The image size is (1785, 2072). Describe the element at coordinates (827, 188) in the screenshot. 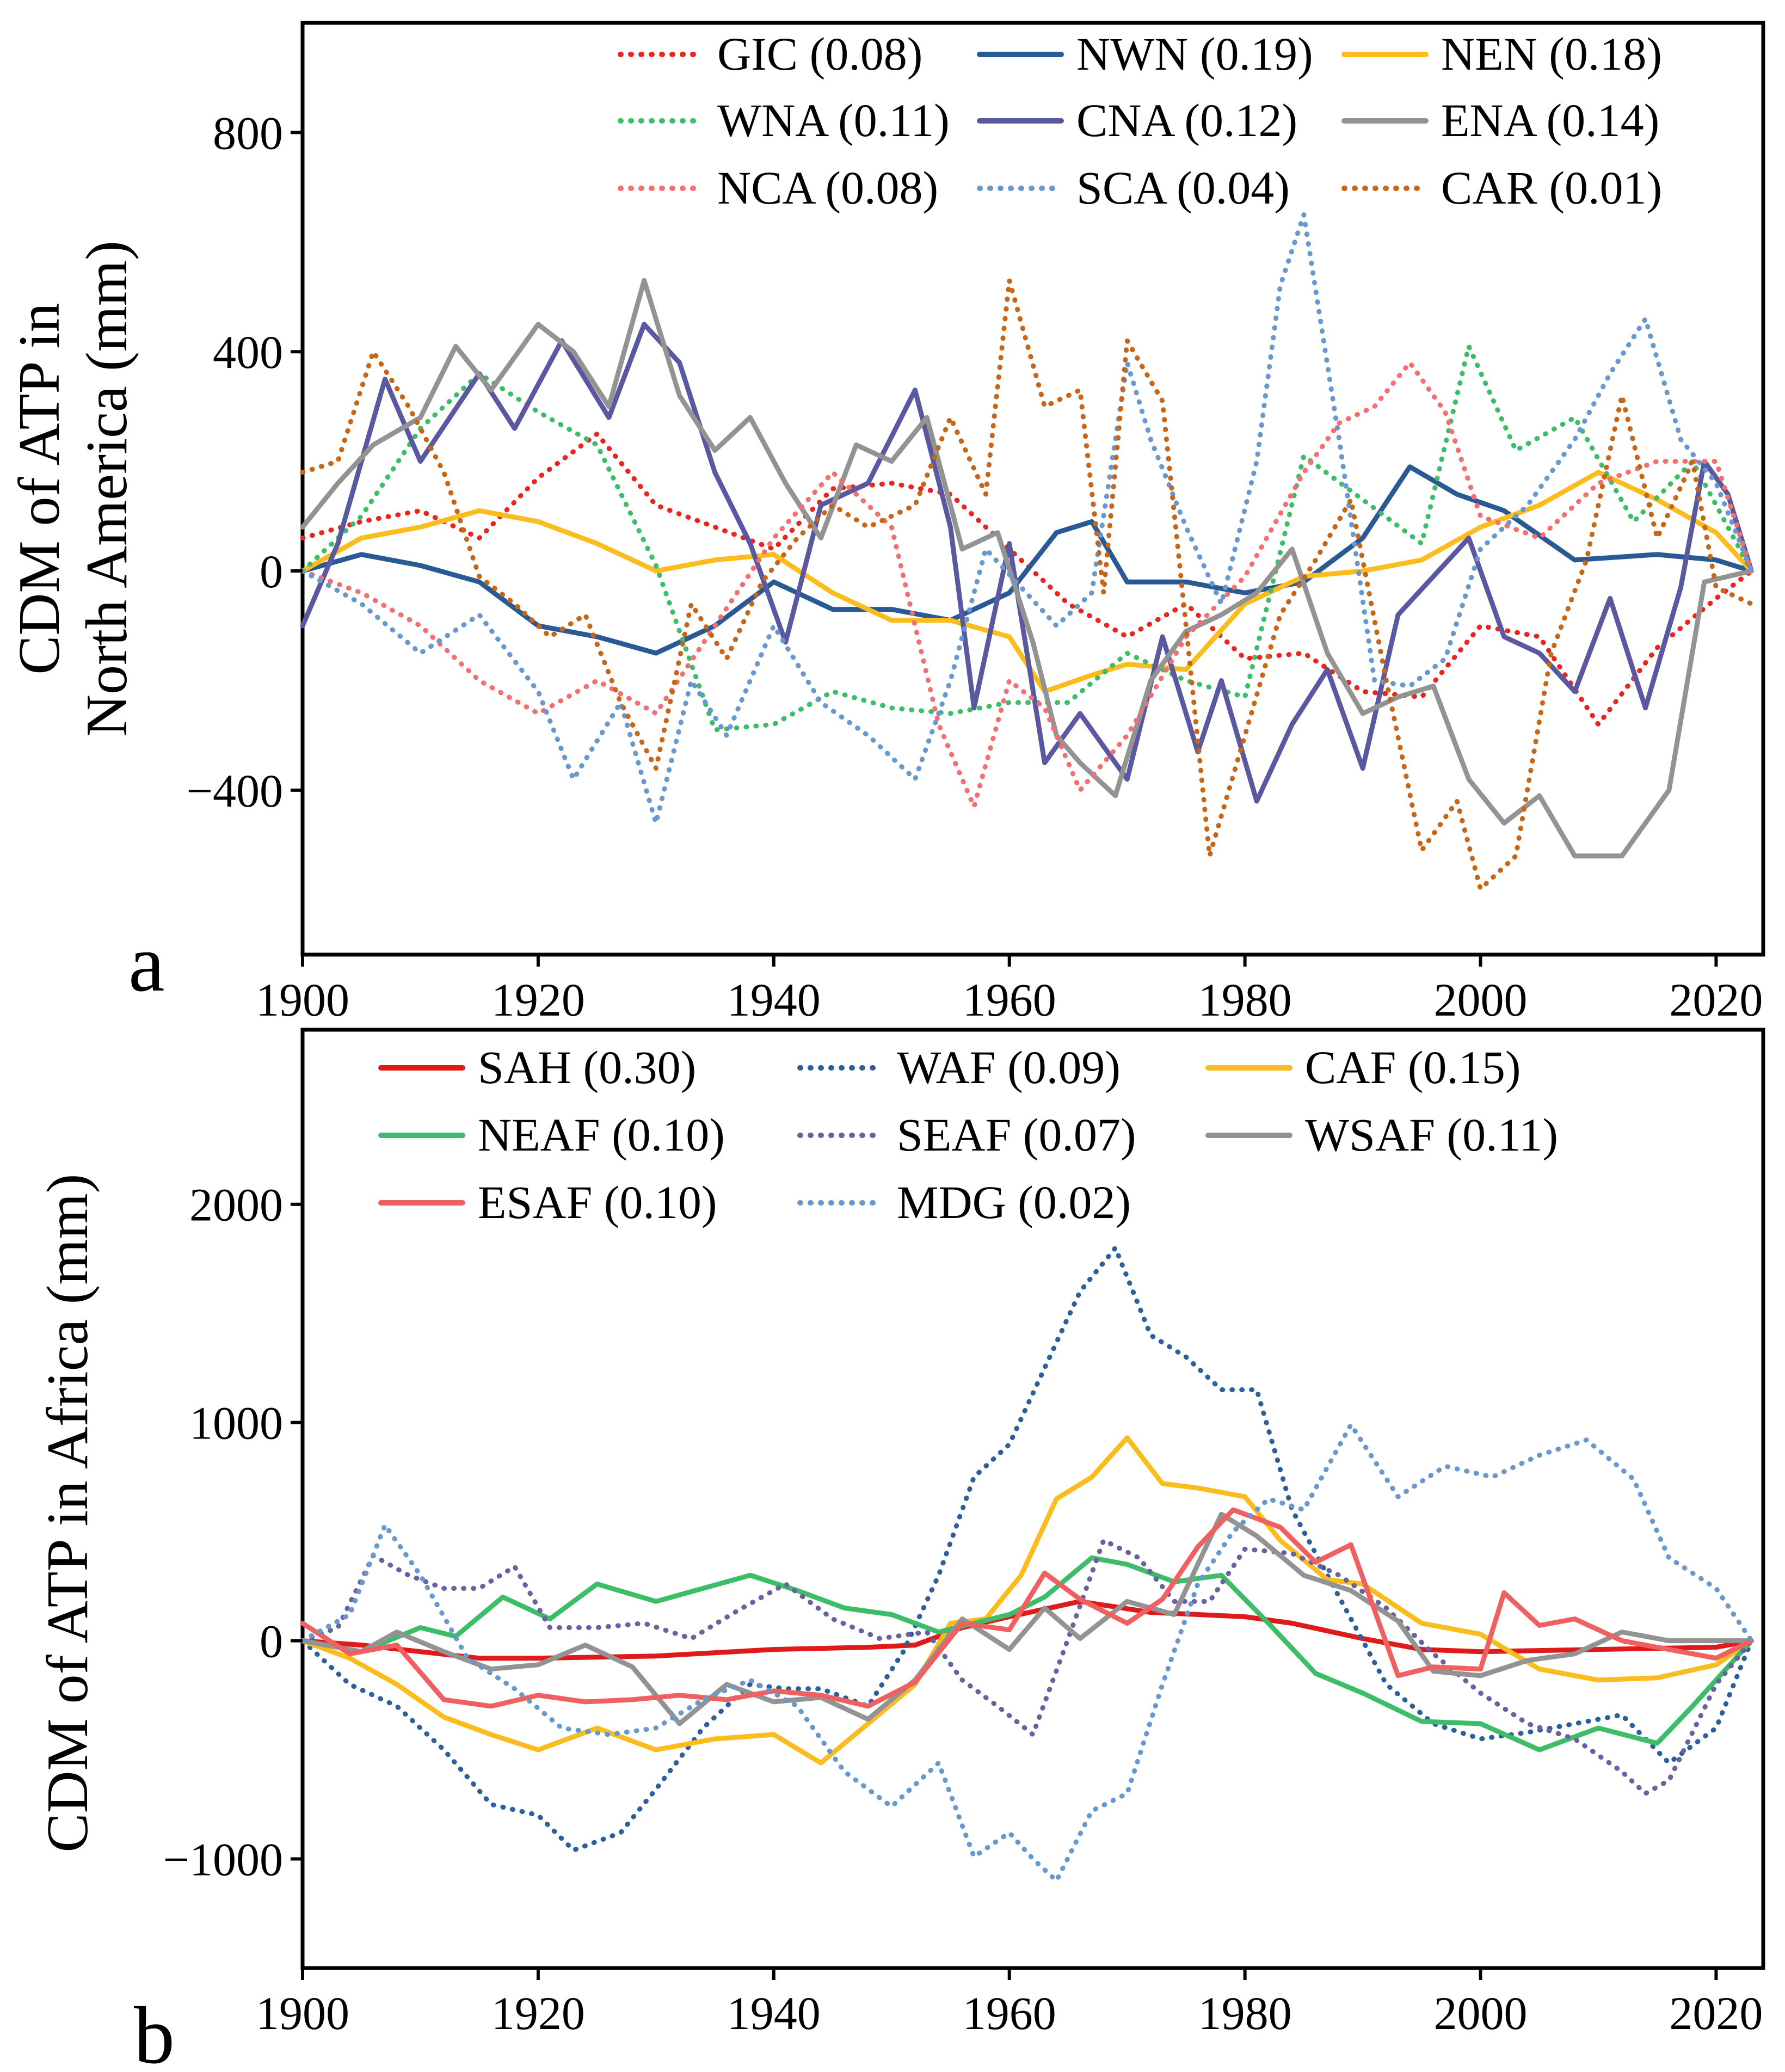

I see `legend-label: NCA (0.08)` at that location.